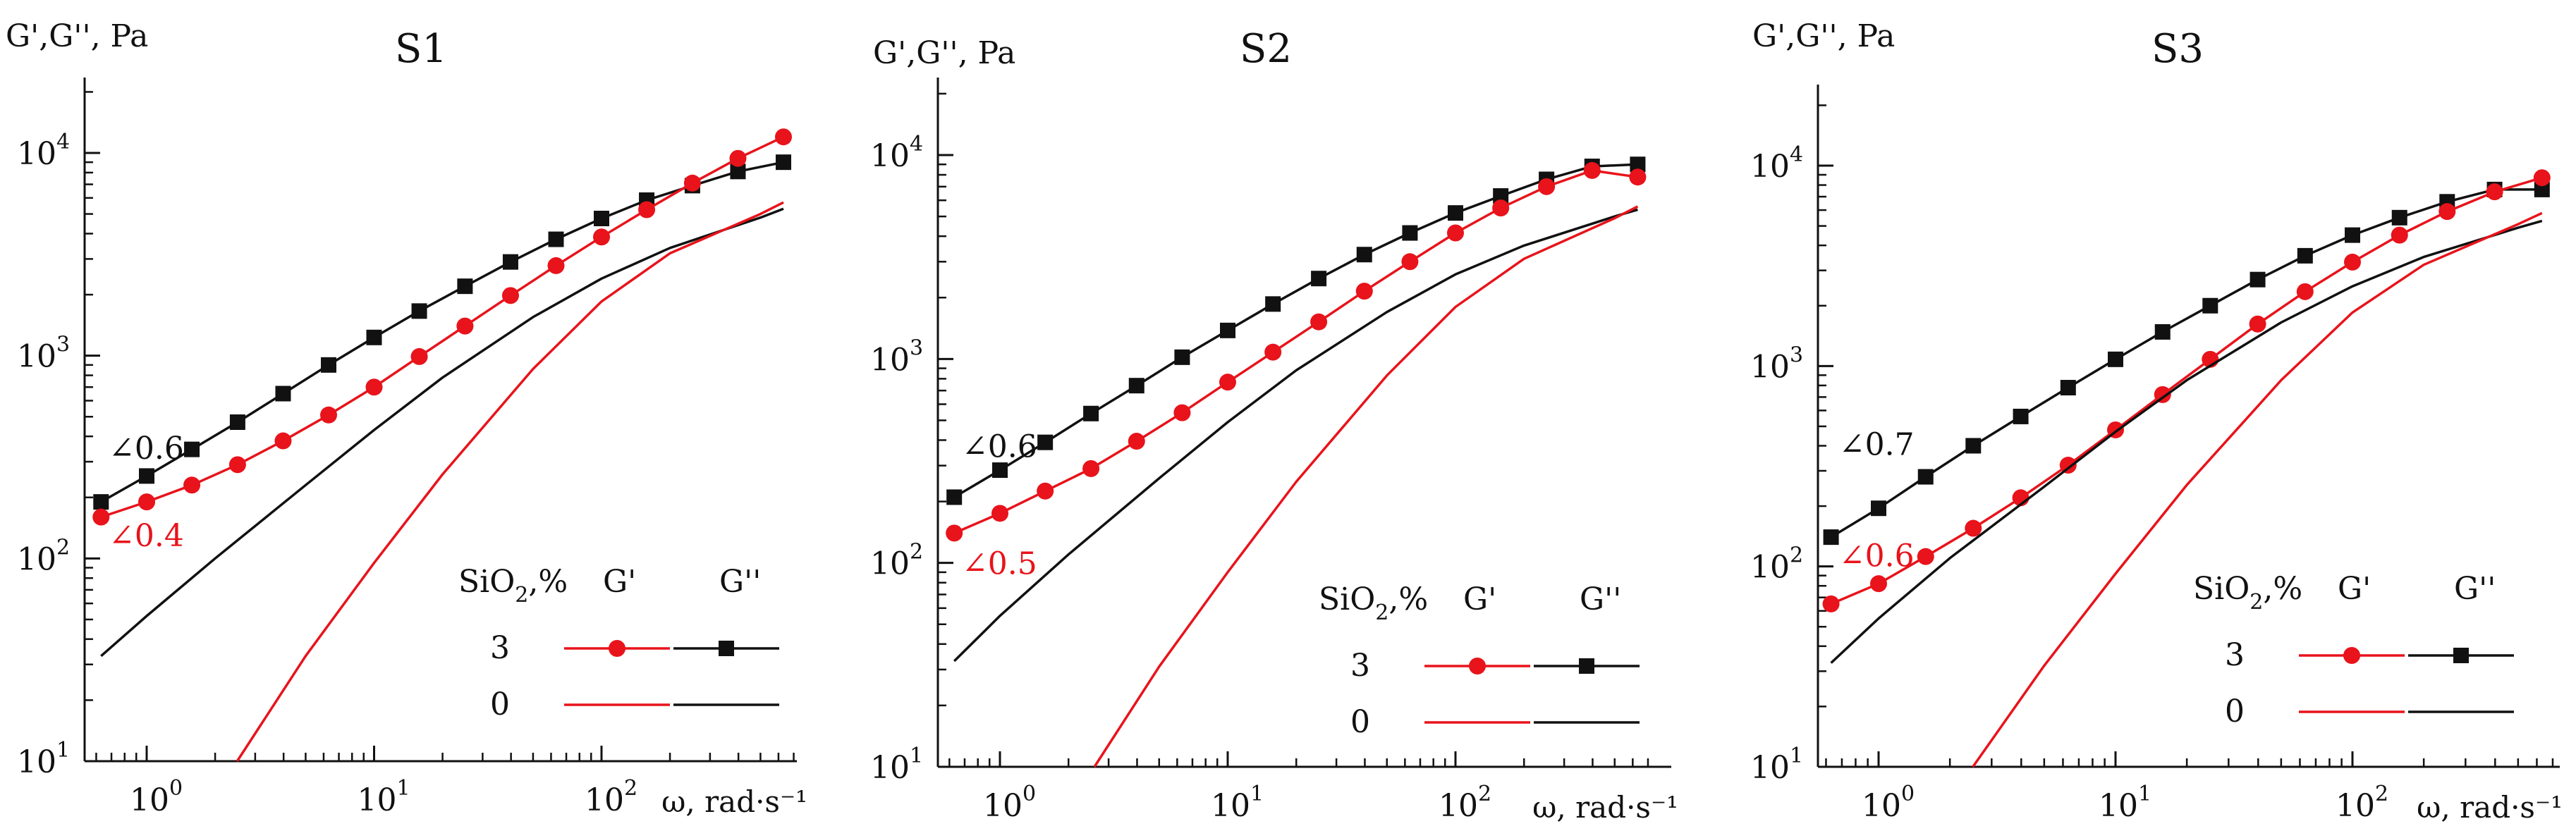 This screenshot has height=838, width=2576. I want to click on legend: SiO2,% G' G'' 3 0, so click(1480, 660).